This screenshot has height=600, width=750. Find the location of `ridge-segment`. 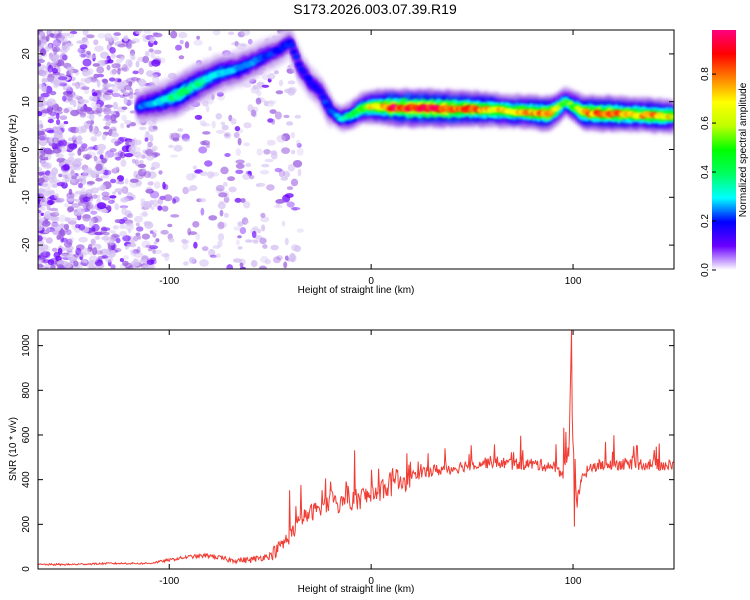

ridge-segment is located at coordinates (292, 45).